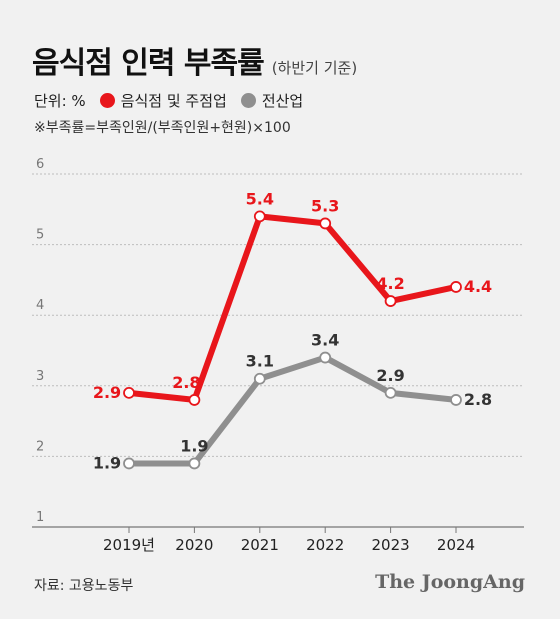 This screenshot has width=560, height=619. What do you see at coordinates (194, 545) in the screenshot?
I see `x-tick-label: 2020` at bounding box center [194, 545].